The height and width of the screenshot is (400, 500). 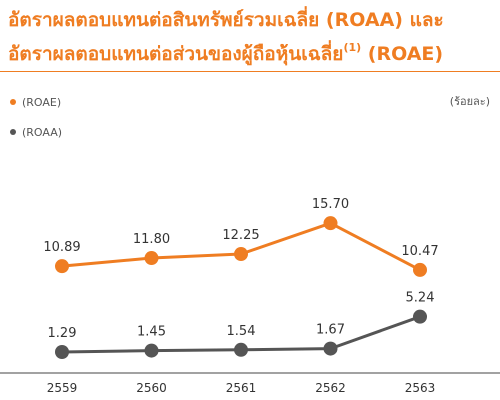 What do you see at coordinates (352, 47) in the screenshot?
I see `footnote-marker: (1)` at bounding box center [352, 47].